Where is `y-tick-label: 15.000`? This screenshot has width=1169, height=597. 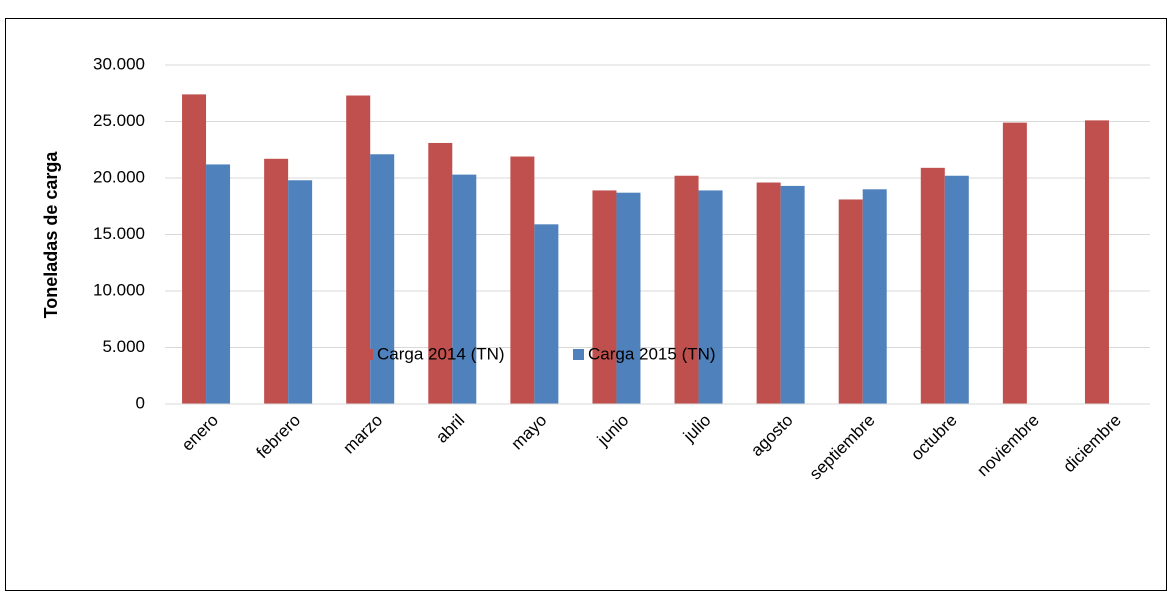 y-tick-label: 15.000 is located at coordinates (119, 233).